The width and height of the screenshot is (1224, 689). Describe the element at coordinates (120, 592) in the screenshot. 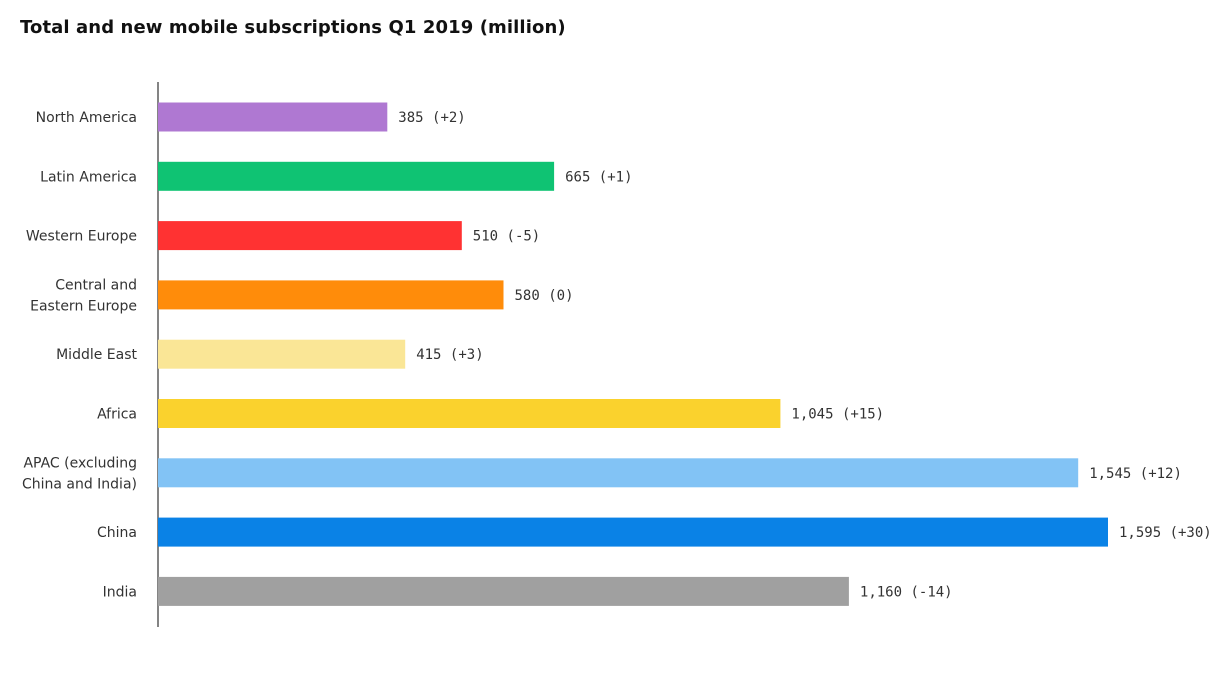

I see `category-label: India` at that location.